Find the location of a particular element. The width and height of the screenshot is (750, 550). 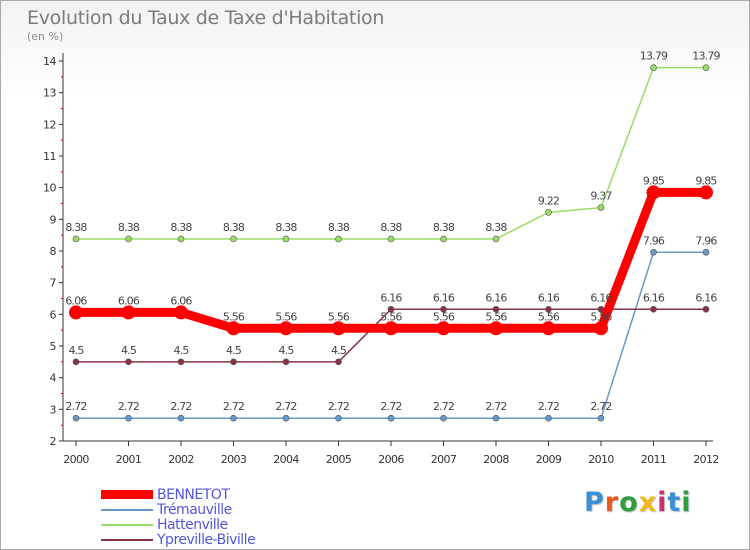

legend-label: Trémauville is located at coordinates (194, 509).